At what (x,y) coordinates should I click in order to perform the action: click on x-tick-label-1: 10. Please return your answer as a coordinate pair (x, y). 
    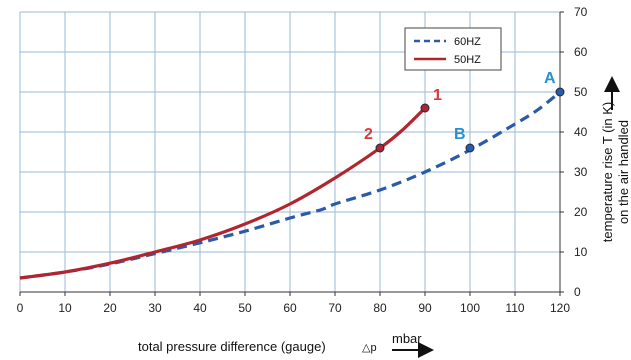
    Looking at the image, I should click on (65, 308).